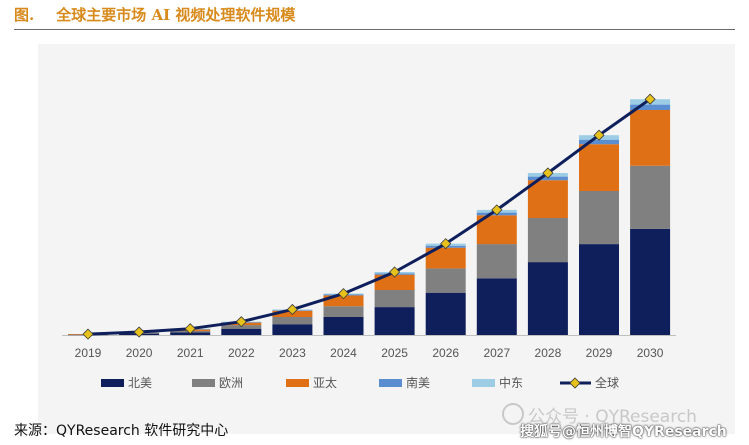 The width and height of the screenshot is (749, 445). I want to click on legend-label: 中东, so click(511, 382).